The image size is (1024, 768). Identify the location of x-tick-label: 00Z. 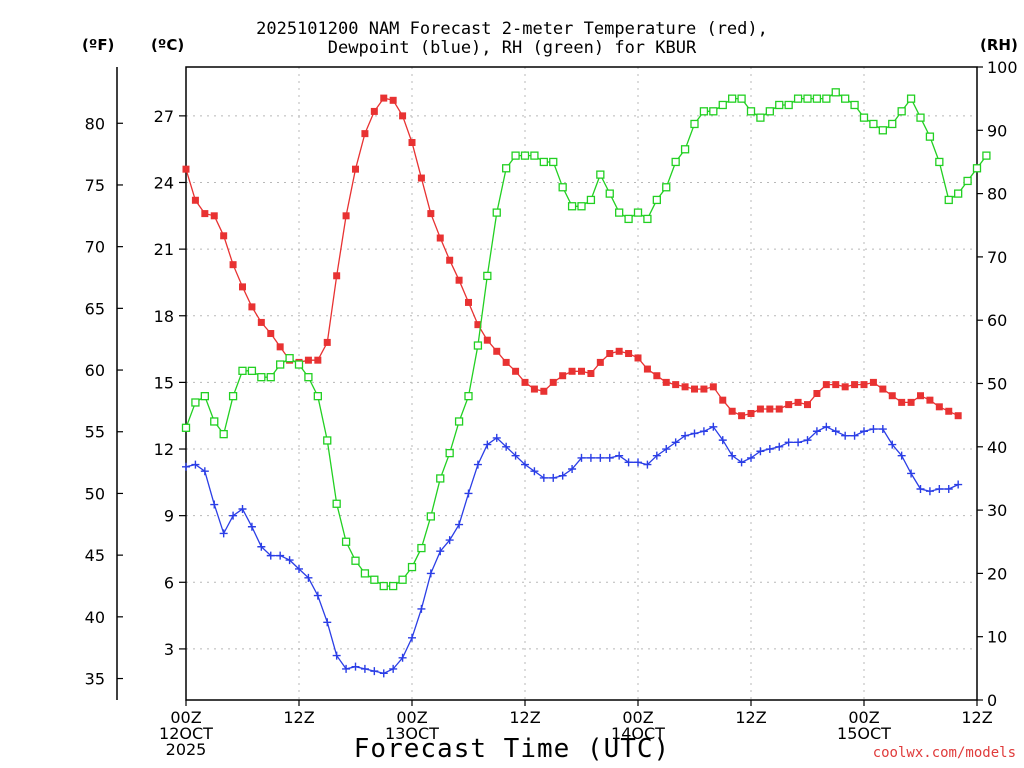
(185, 717).